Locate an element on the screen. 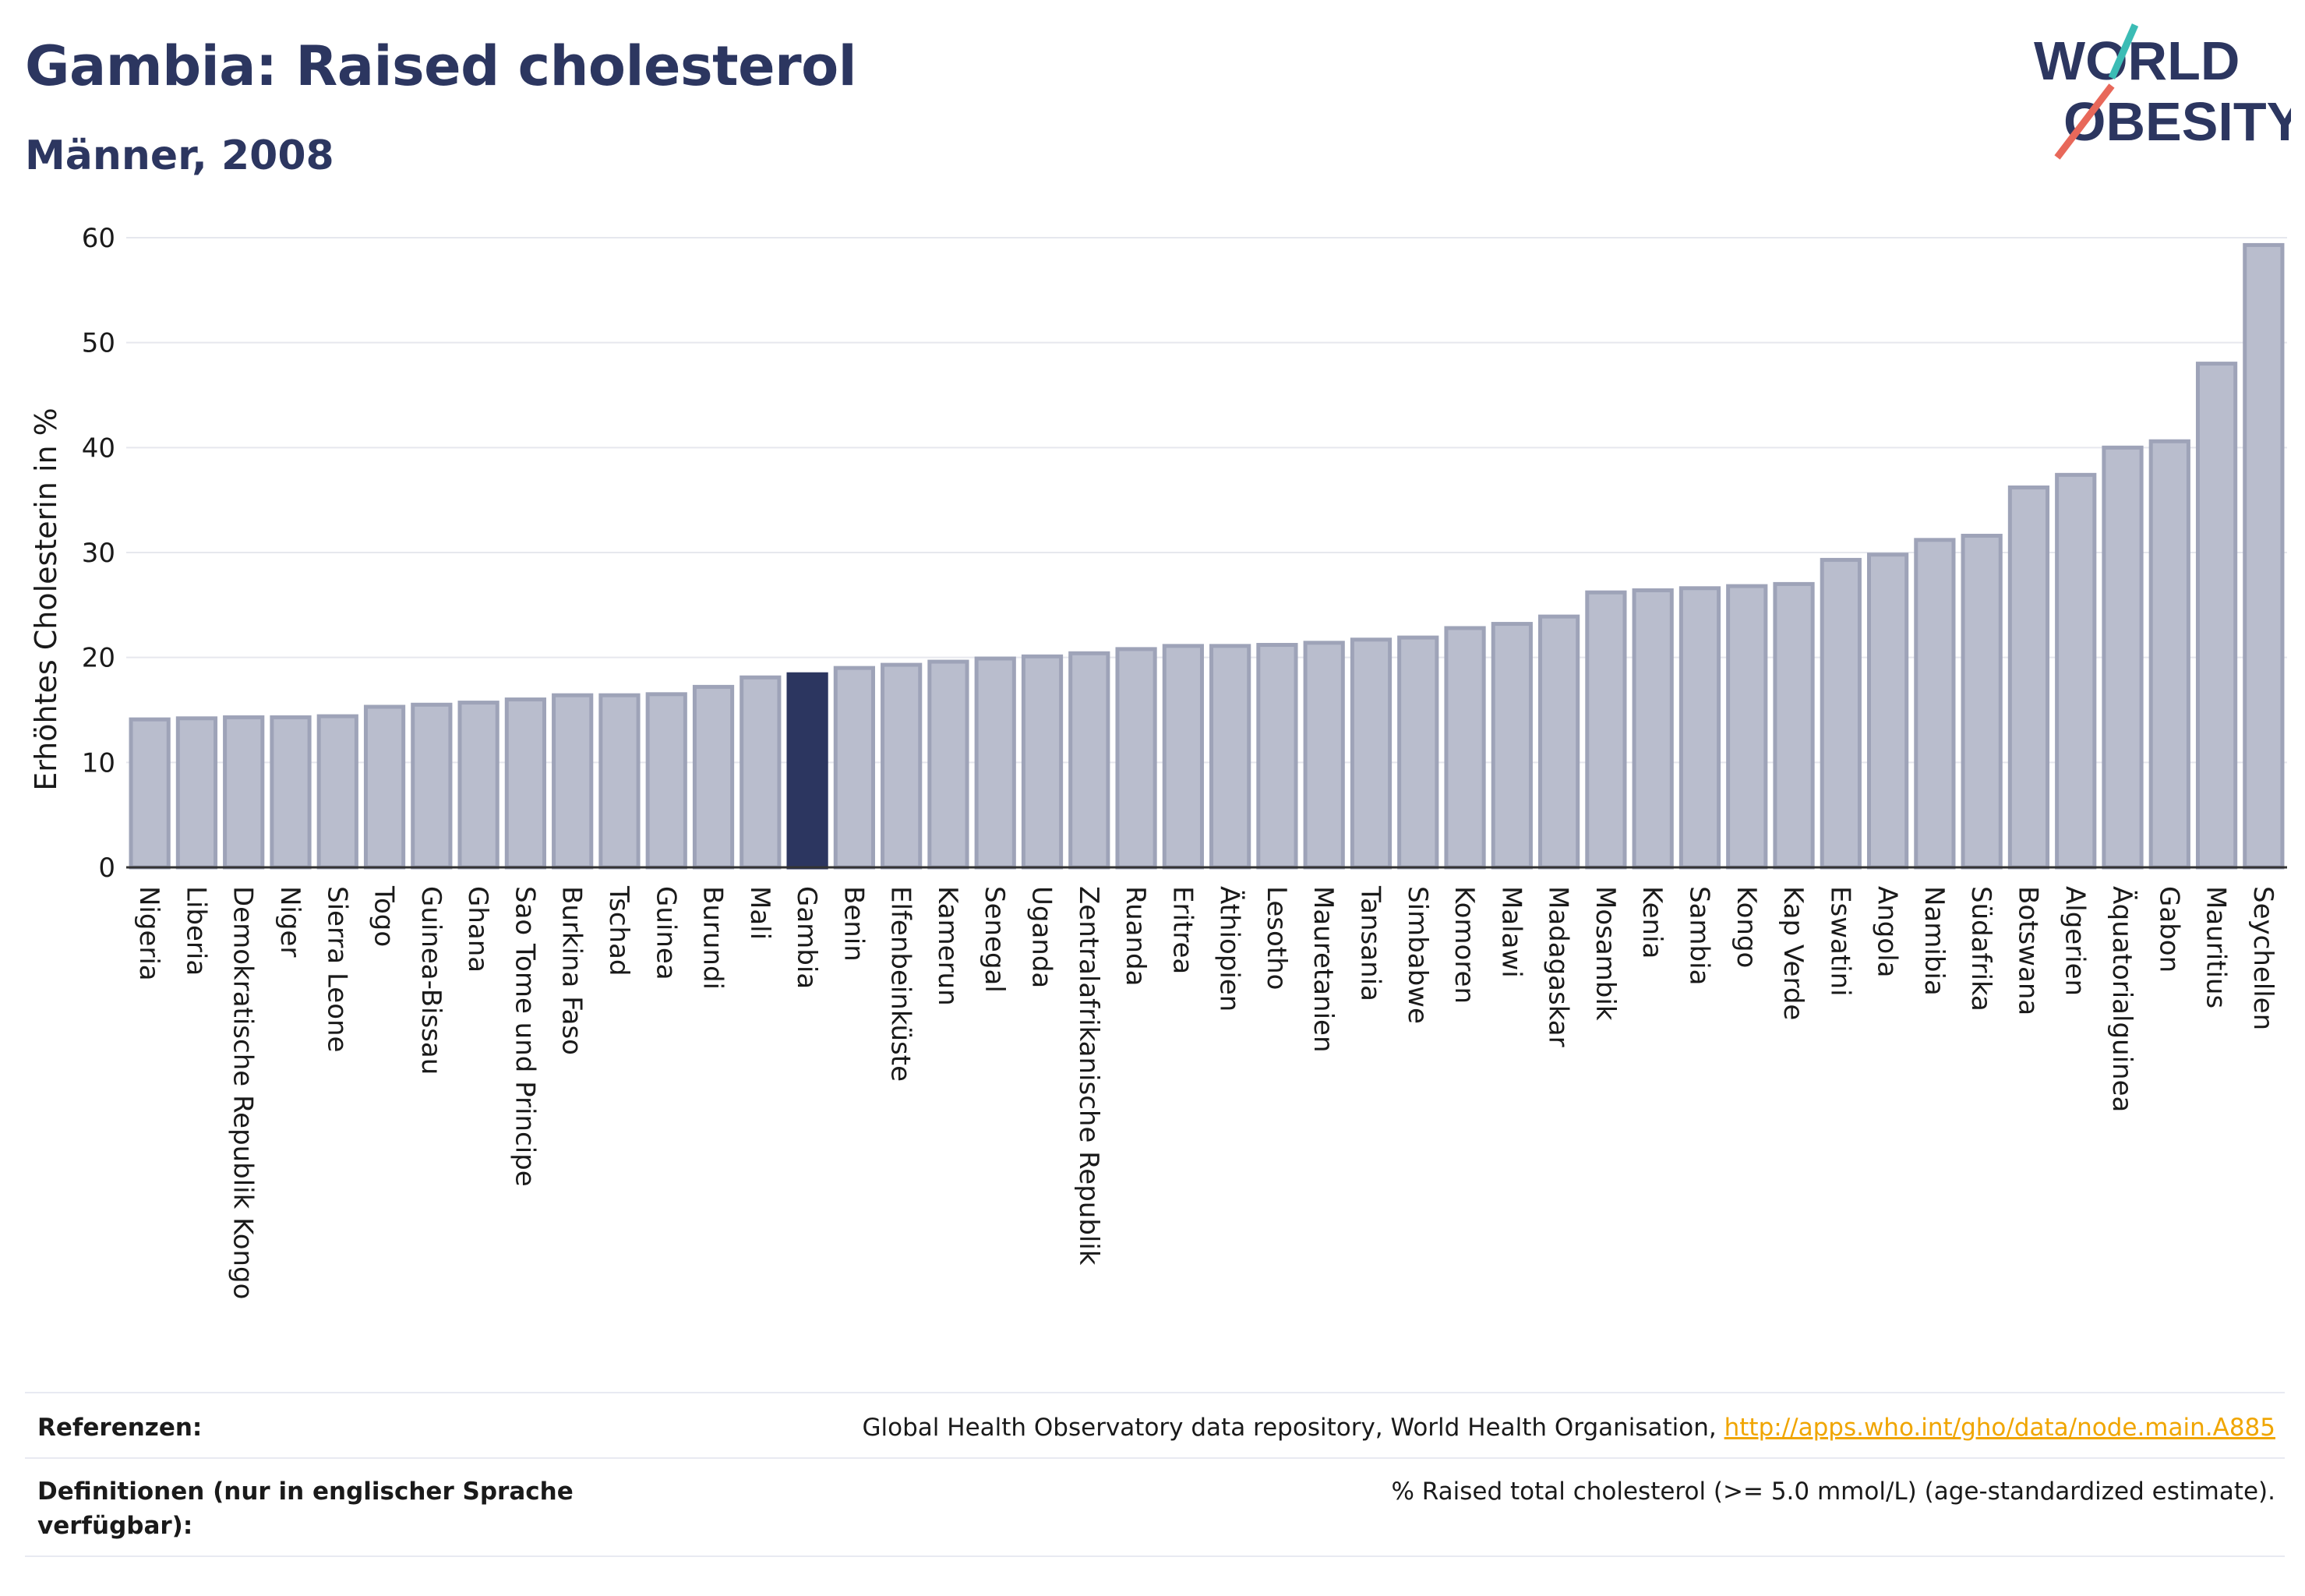 The image size is (2305, 1596). x-tick-label: Tansania is located at coordinates (1369, 943).